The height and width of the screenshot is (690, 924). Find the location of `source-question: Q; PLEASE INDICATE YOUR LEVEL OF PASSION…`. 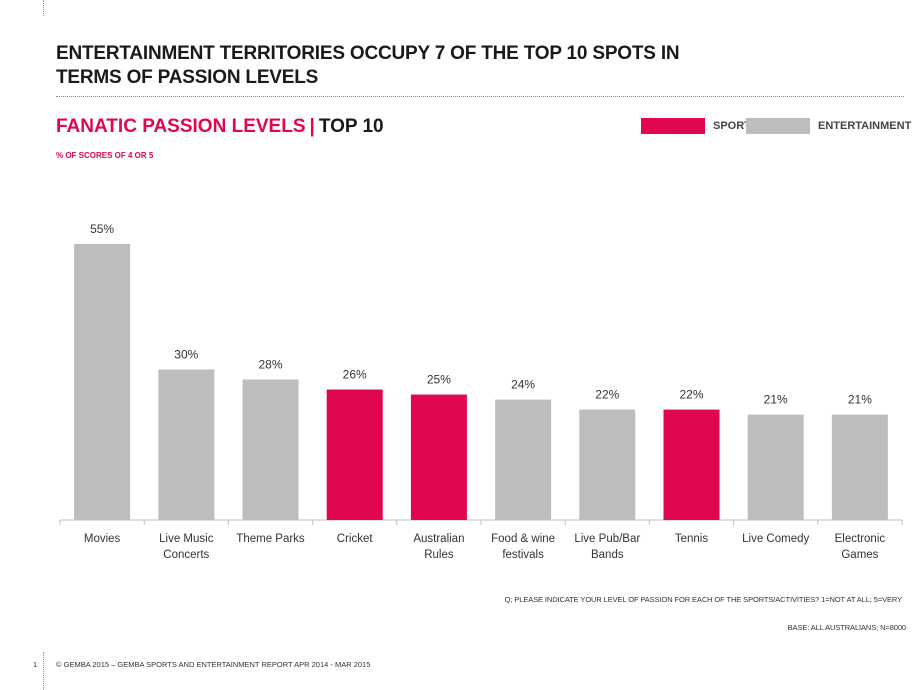

source-question: Q; PLEASE INDICATE YOUR LEVEL OF PASSION… is located at coordinates (703, 599).